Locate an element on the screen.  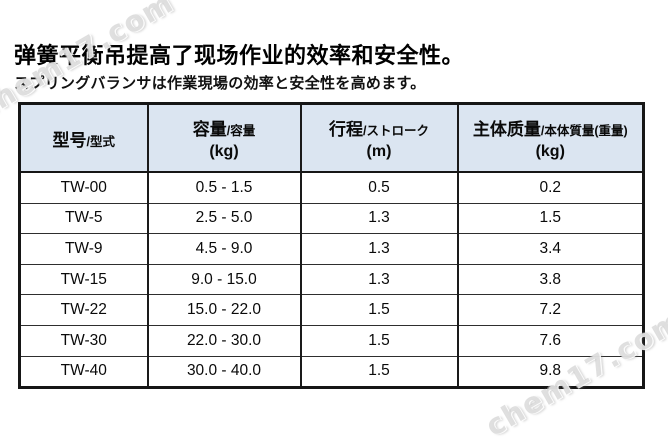
page-subtitle: スプリングバランサは作業現場の効率と安全性を高めます。 is located at coordinates (220, 83).